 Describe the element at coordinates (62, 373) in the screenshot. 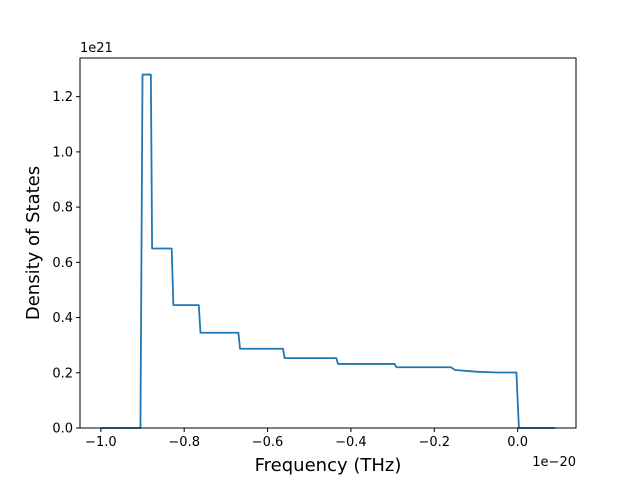

I see `y-tick-label: 0.2` at that location.